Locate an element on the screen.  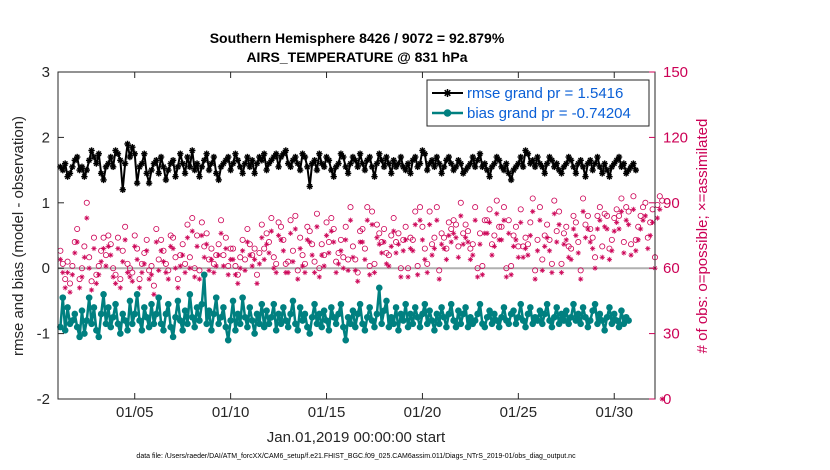
y-tick-label: 3 is located at coordinates (46, 72).